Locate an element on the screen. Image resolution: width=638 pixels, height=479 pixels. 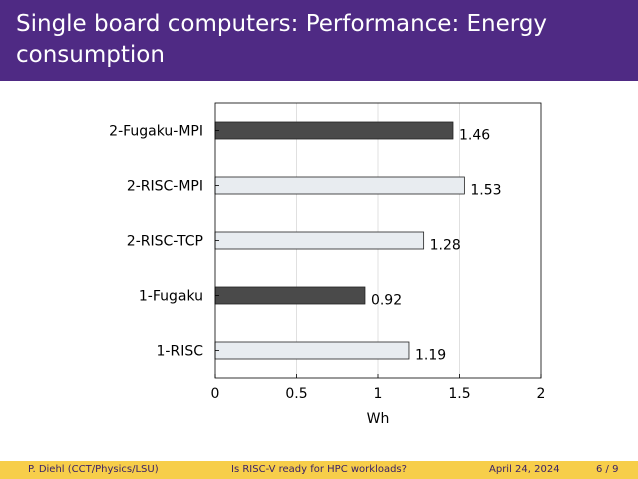
data-label: 0.92 is located at coordinates (386, 301).